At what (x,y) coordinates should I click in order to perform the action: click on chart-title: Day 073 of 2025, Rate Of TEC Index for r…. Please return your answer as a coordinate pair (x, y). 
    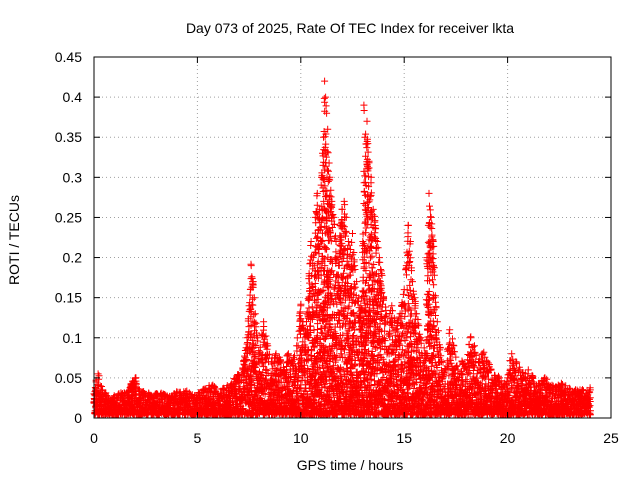
    Looking at the image, I should click on (350, 28).